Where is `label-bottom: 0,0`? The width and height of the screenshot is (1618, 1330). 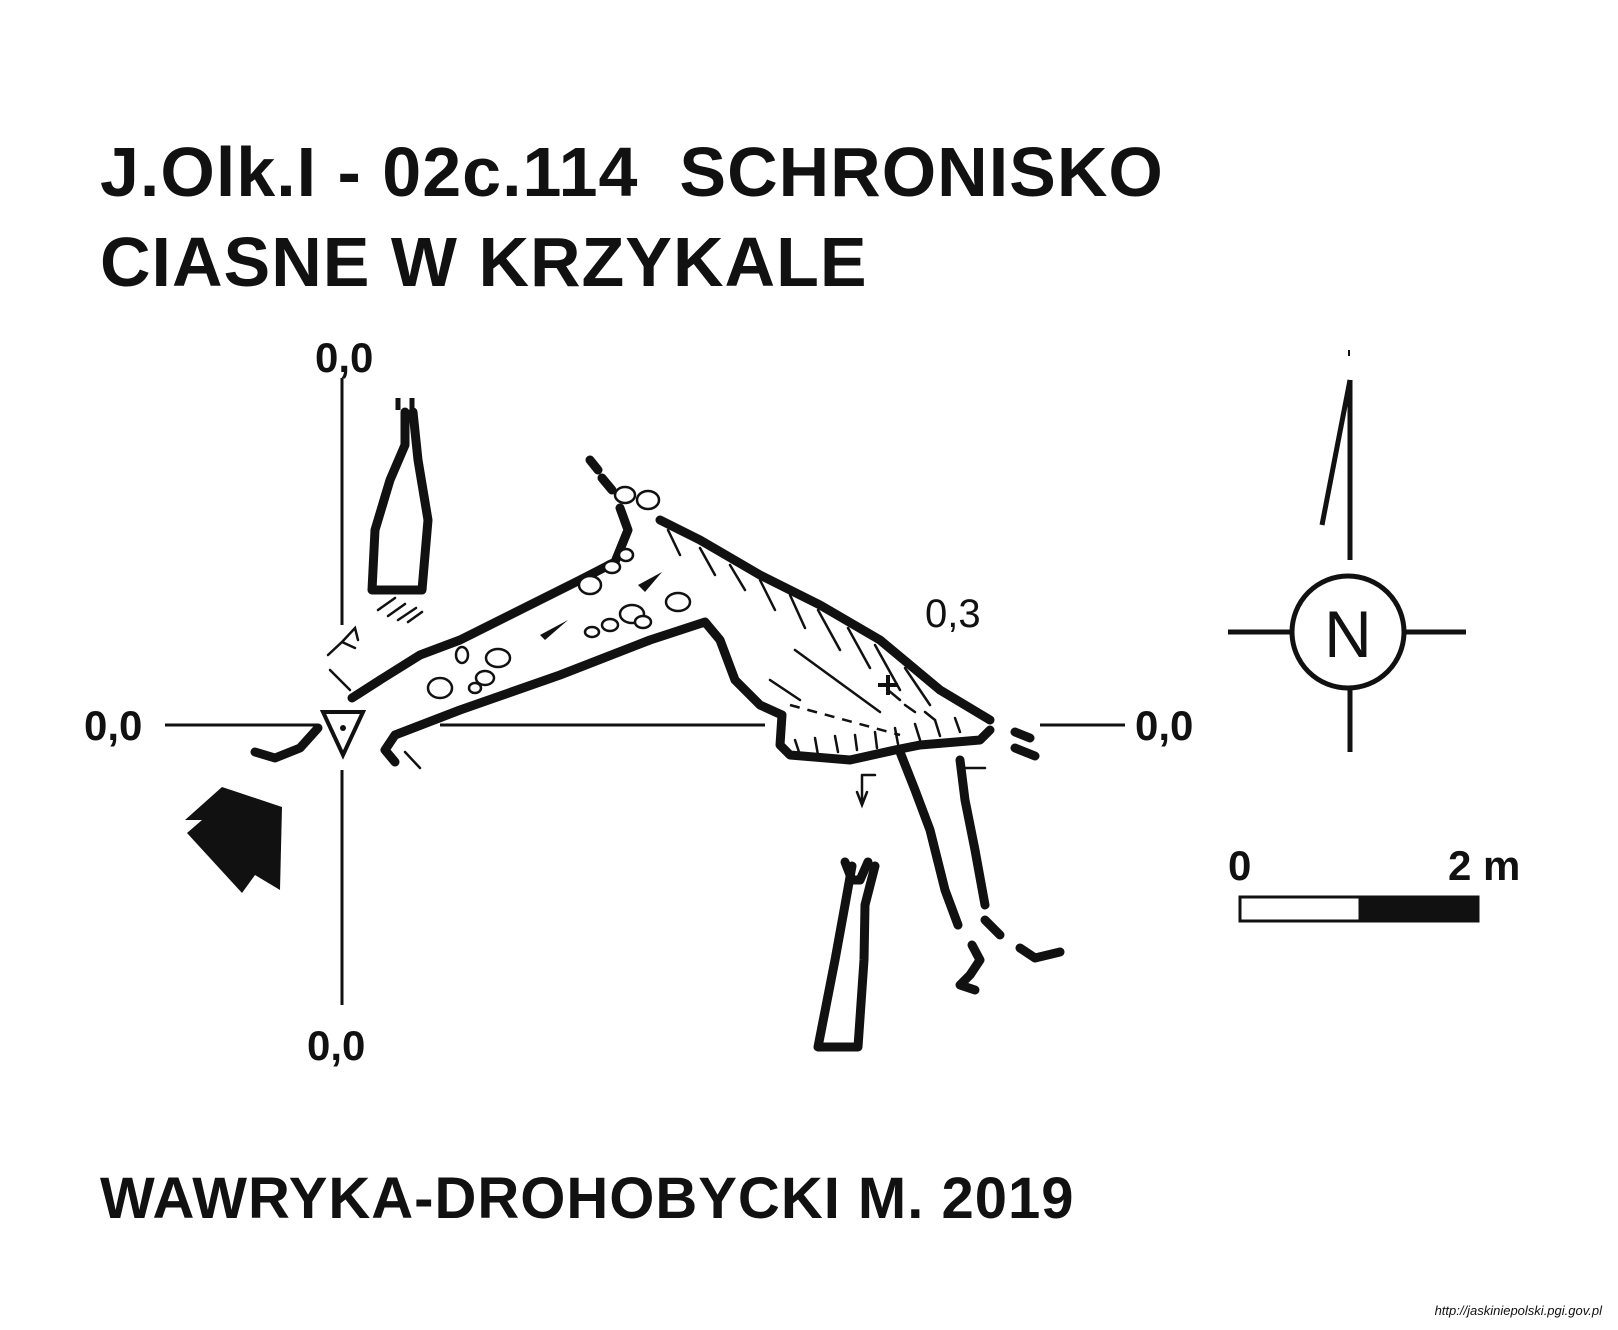 label-bottom: 0,0 is located at coordinates (336, 1045).